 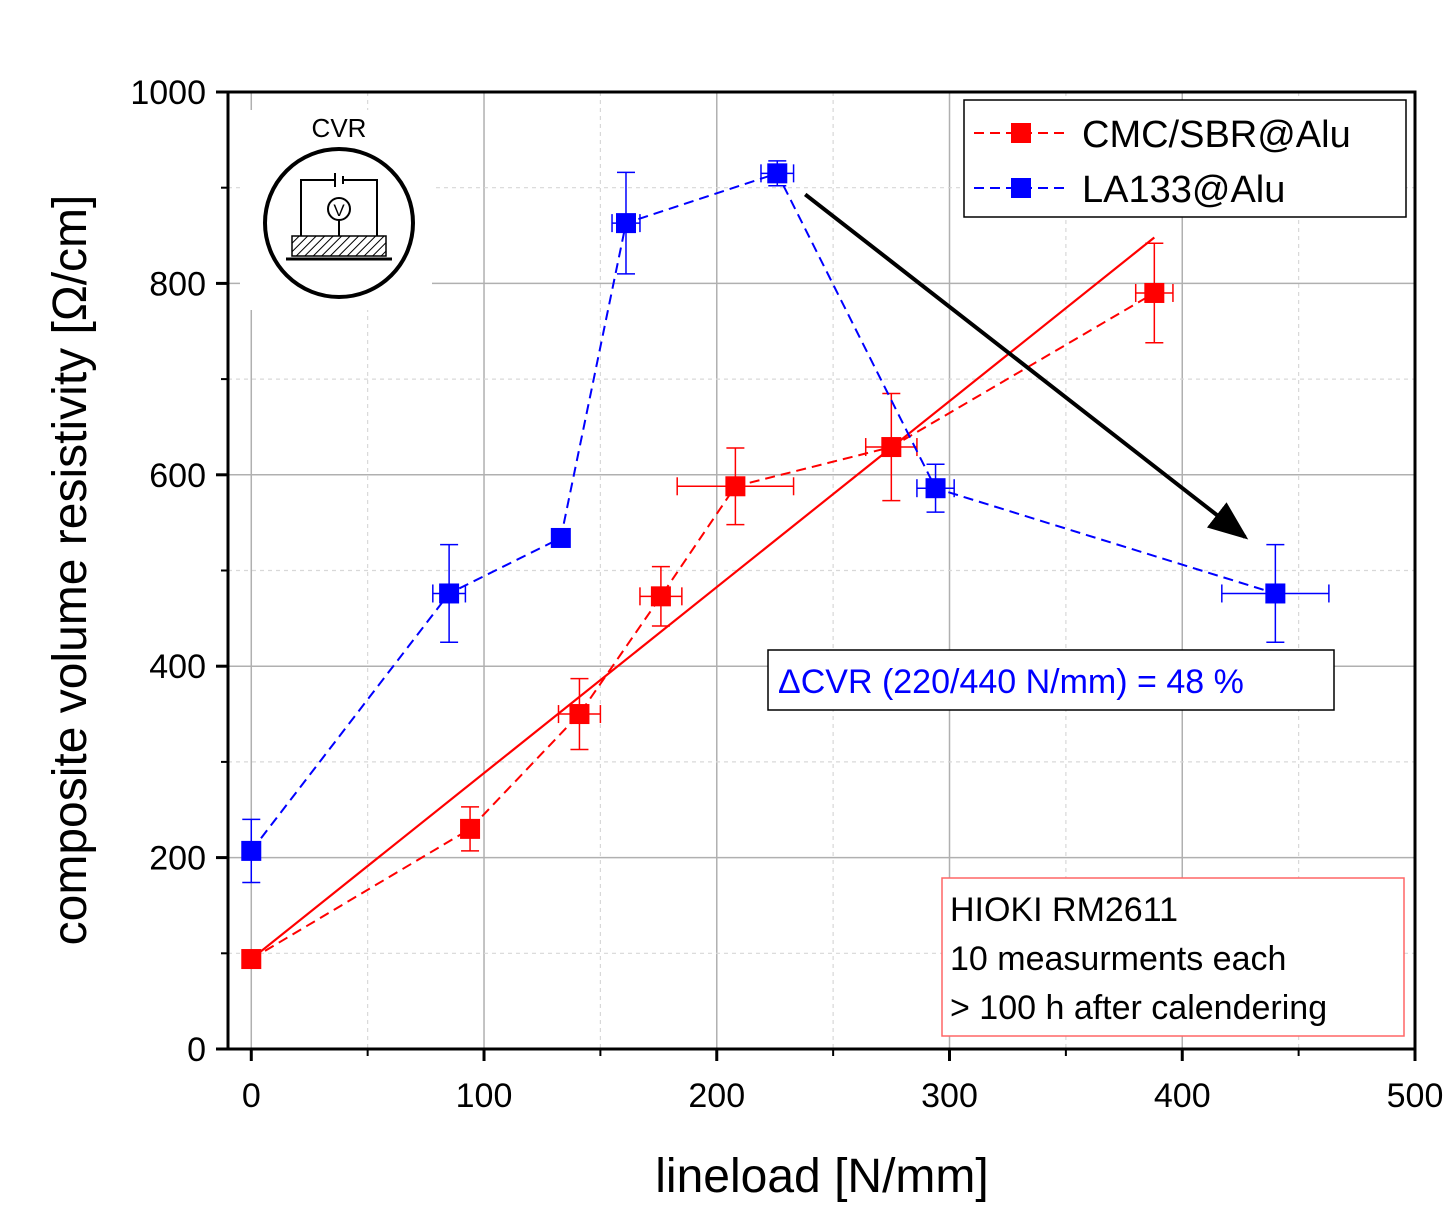 What do you see at coordinates (949, 1096) in the screenshot?
I see `x-tick-label: 300` at bounding box center [949, 1096].